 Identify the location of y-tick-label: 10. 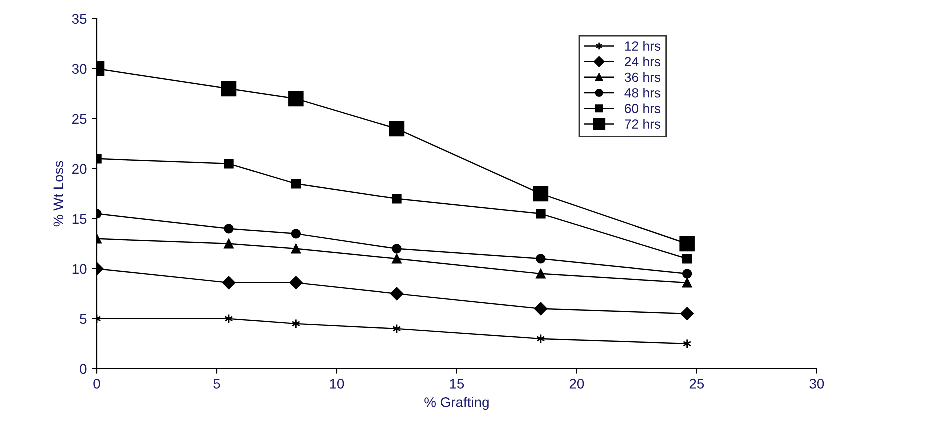
(79, 269).